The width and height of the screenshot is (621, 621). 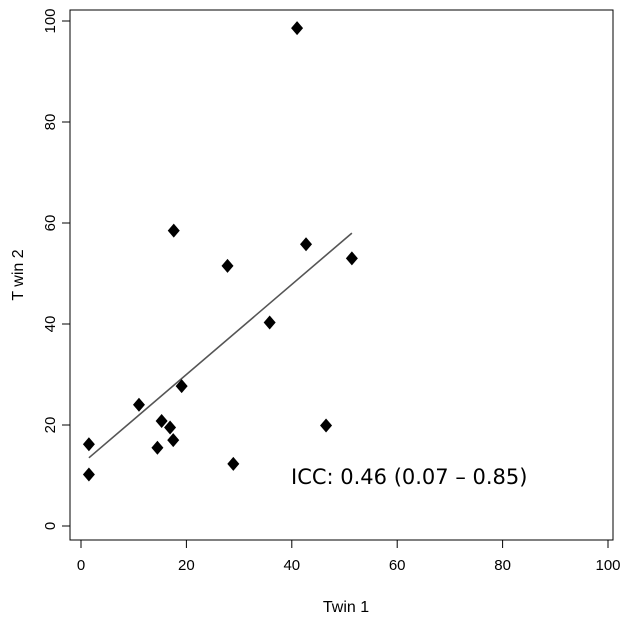 What do you see at coordinates (50, 324) in the screenshot?
I see `y-tick-label-40: 40` at bounding box center [50, 324].